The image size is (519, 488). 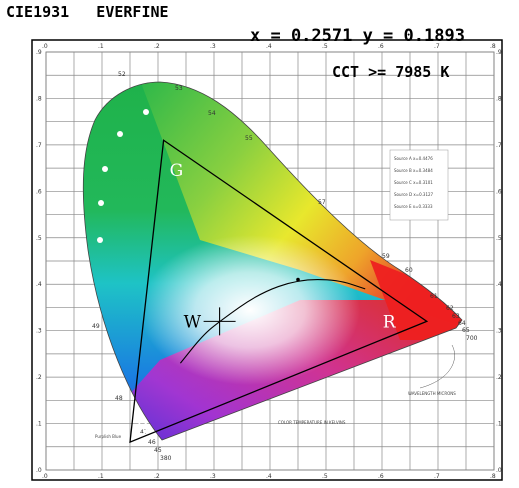 What do you see at coordinates (499, 52) in the screenshot?
I see `y-tick-label-right: .9` at bounding box center [499, 52].